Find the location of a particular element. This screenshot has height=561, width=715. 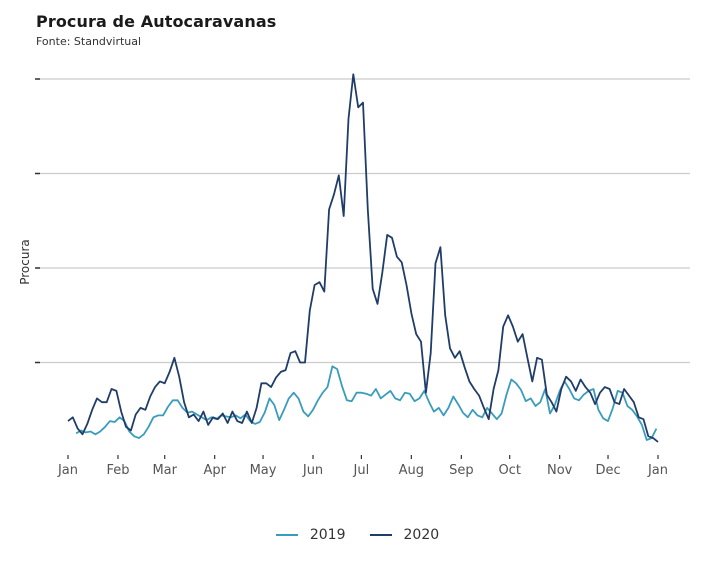

x-tick-label: May is located at coordinates (263, 470).